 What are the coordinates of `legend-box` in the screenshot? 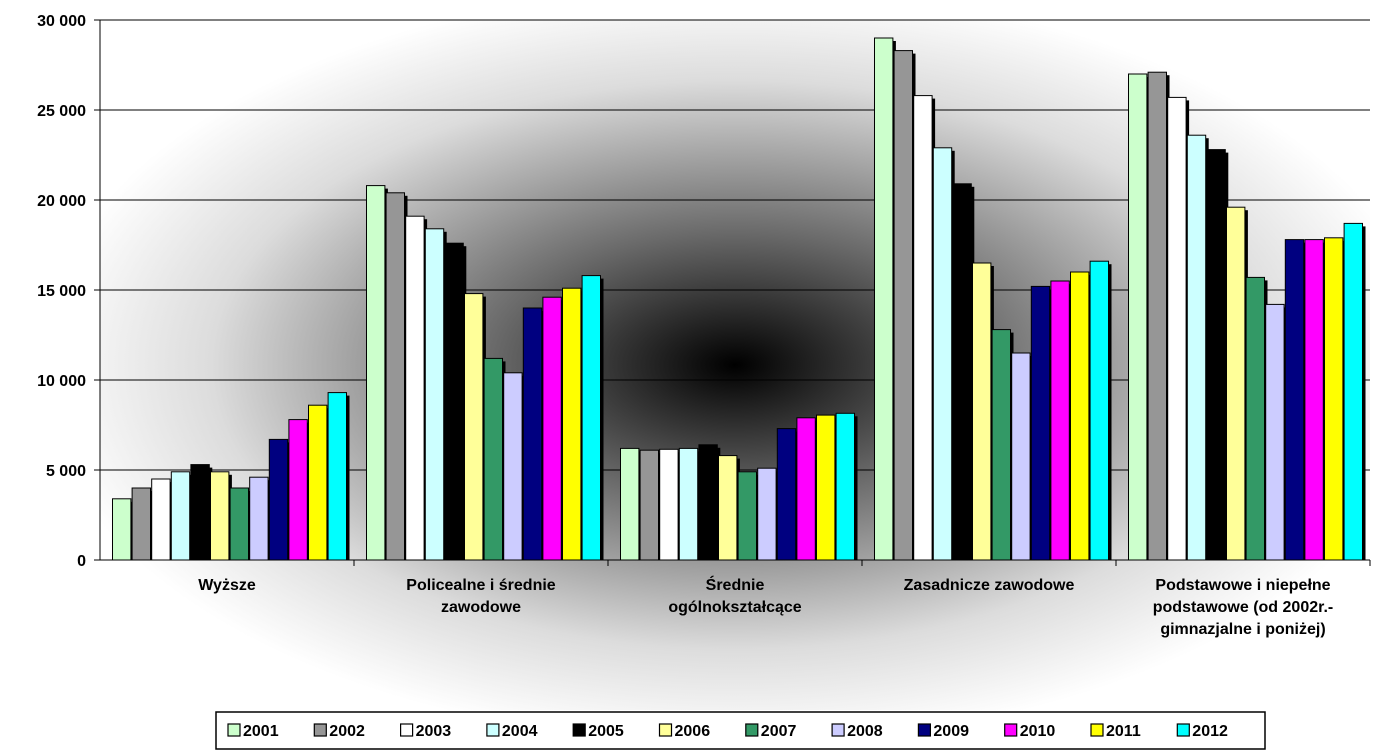 It's located at (740, 730).